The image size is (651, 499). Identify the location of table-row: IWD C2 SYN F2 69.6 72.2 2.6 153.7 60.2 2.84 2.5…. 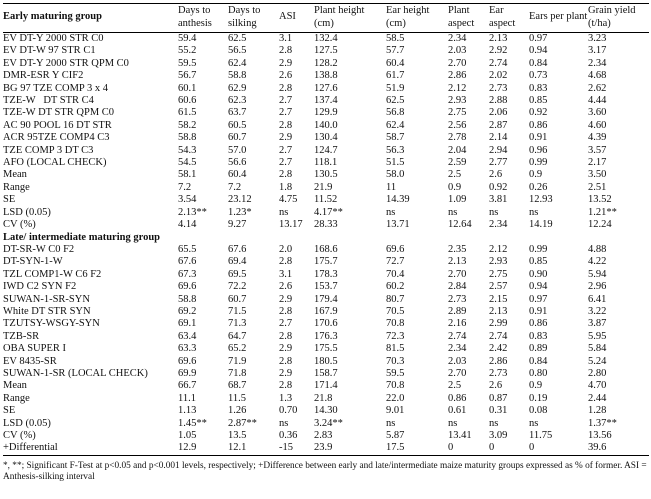
(326, 287).